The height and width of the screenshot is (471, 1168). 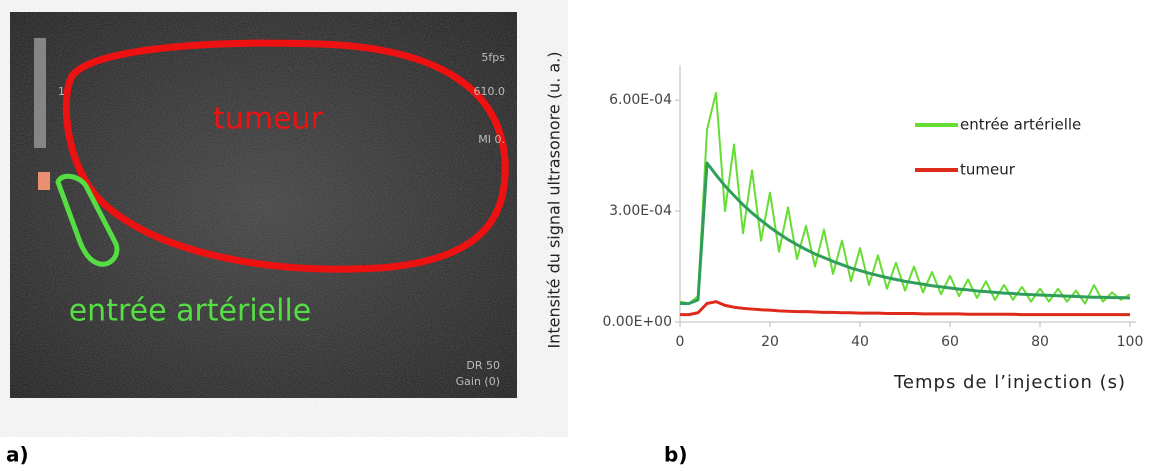 What do you see at coordinates (268, 119) in the screenshot?
I see `region-label: tumeur` at bounding box center [268, 119].